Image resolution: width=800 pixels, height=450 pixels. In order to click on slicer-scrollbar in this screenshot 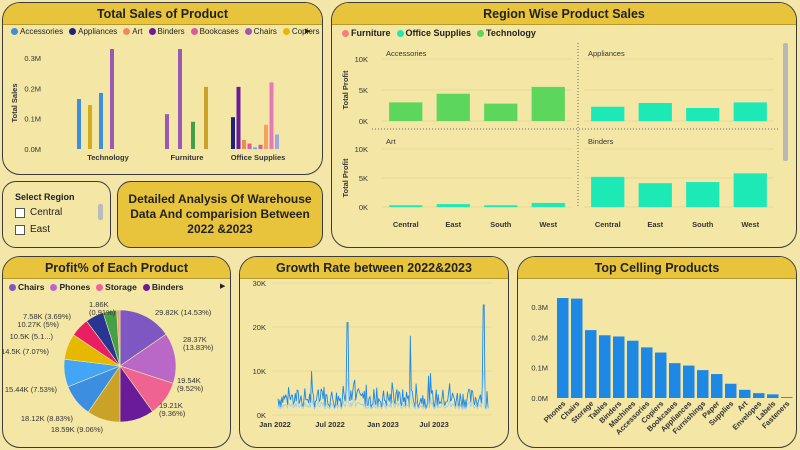, I will do `click(100, 212)`.